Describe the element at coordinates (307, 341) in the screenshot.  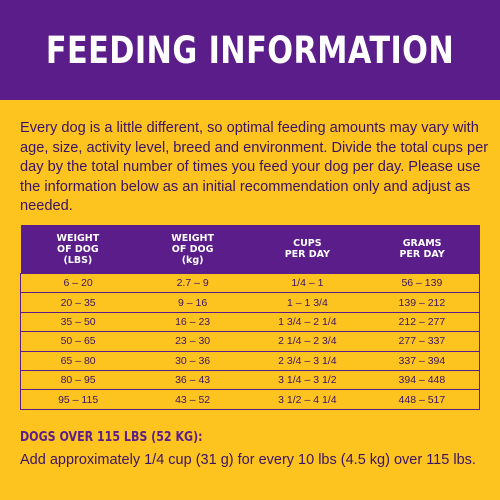
I see `cell-cups: 2 1/4 – 2 3/4` at that location.